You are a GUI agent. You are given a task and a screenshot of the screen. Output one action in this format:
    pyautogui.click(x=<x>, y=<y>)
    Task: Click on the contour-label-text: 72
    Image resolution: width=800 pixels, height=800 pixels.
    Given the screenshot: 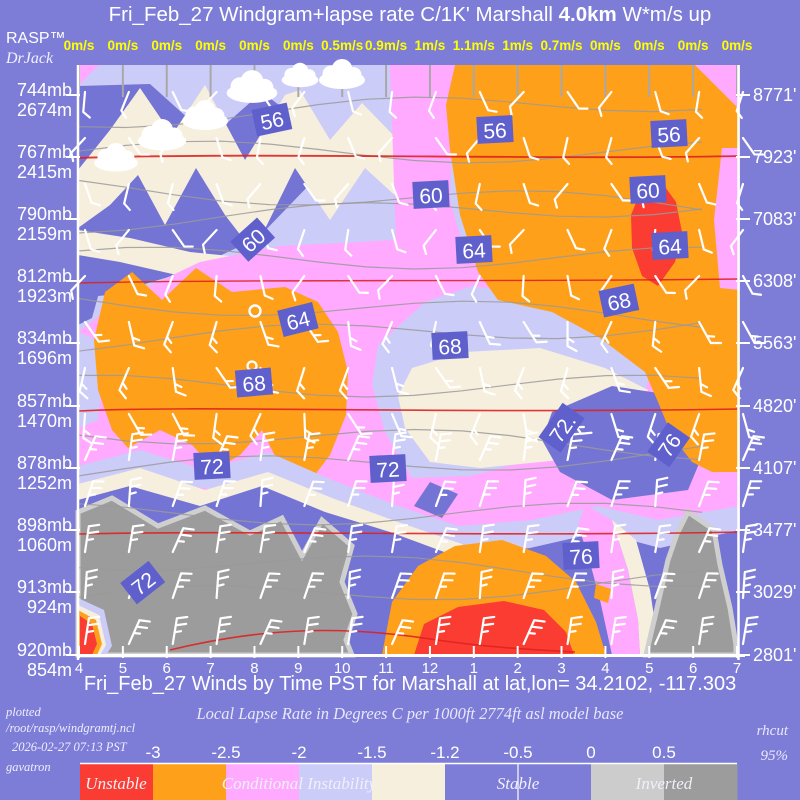 What is the action you would take?
    pyautogui.click(x=212, y=467)
    